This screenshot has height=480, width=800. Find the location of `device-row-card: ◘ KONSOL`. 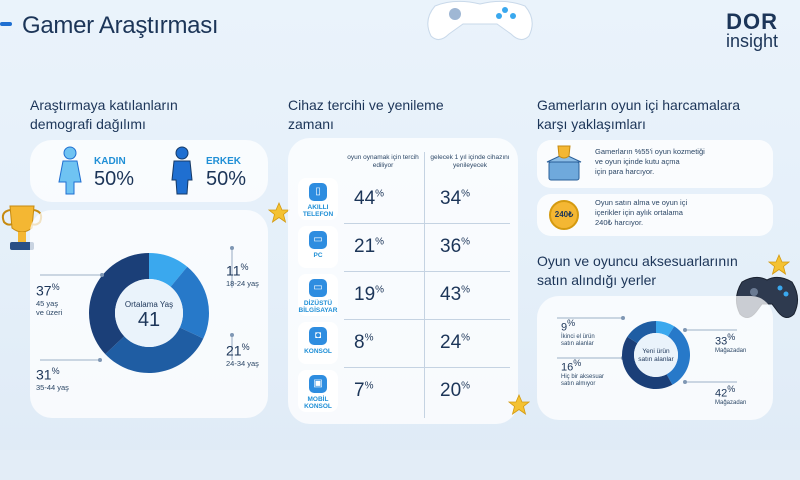

device-row-card: ◘ KONSOL is located at coordinates (318, 343).